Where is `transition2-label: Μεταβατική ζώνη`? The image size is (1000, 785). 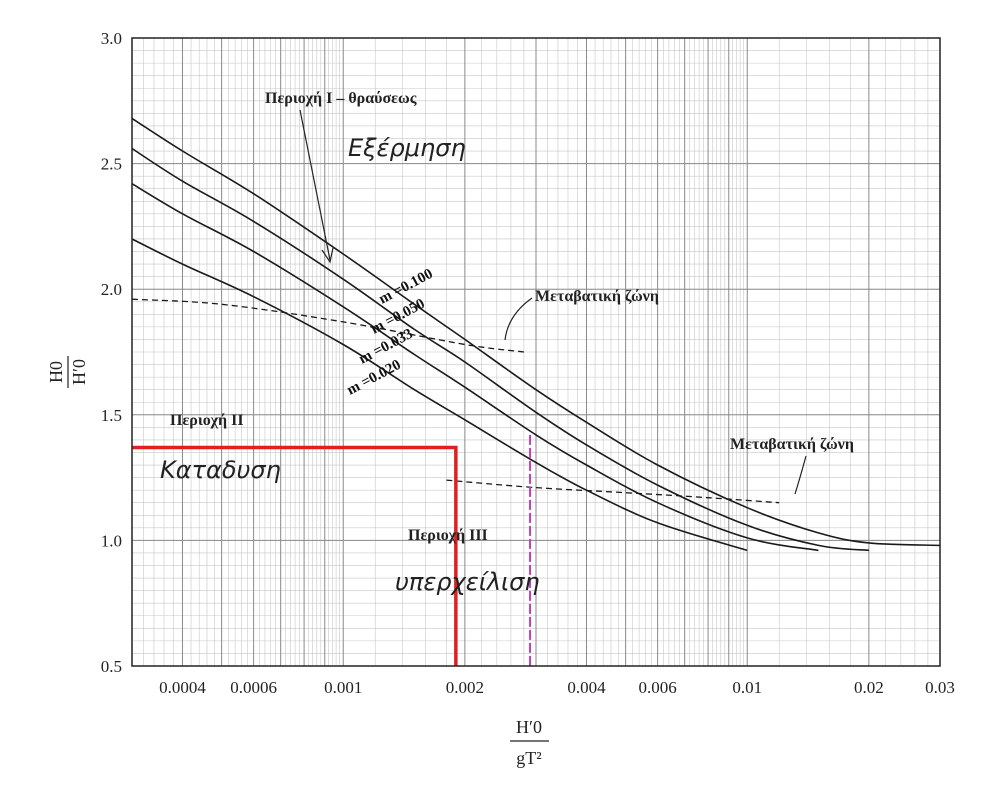 transition2-label: Μεταβατική ζώνη is located at coordinates (792, 444).